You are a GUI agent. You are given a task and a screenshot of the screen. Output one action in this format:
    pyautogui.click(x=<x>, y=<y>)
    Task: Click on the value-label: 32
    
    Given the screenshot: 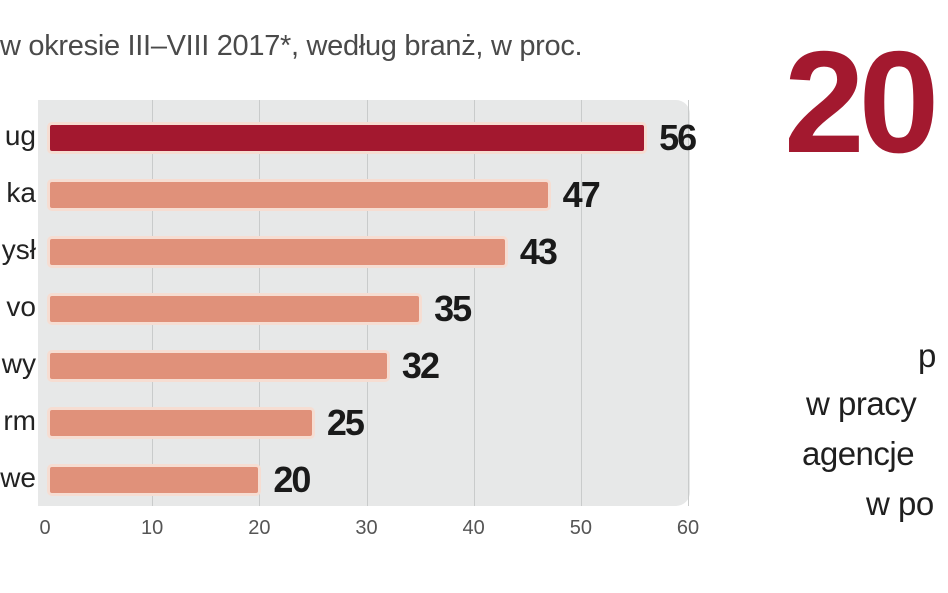 What is the action you would take?
    pyautogui.click(x=420, y=365)
    